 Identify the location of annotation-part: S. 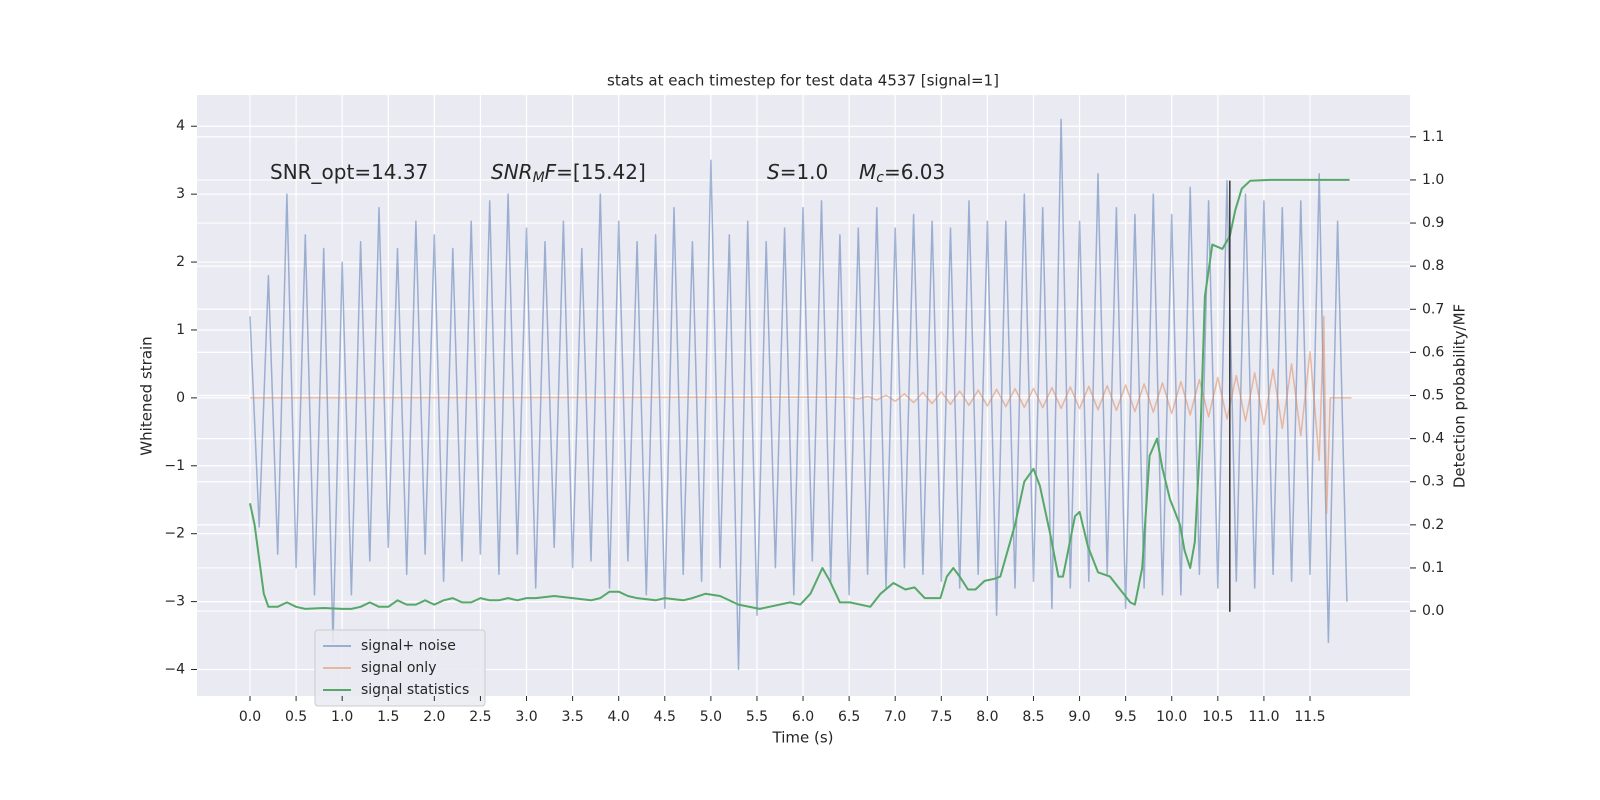
(773, 172).